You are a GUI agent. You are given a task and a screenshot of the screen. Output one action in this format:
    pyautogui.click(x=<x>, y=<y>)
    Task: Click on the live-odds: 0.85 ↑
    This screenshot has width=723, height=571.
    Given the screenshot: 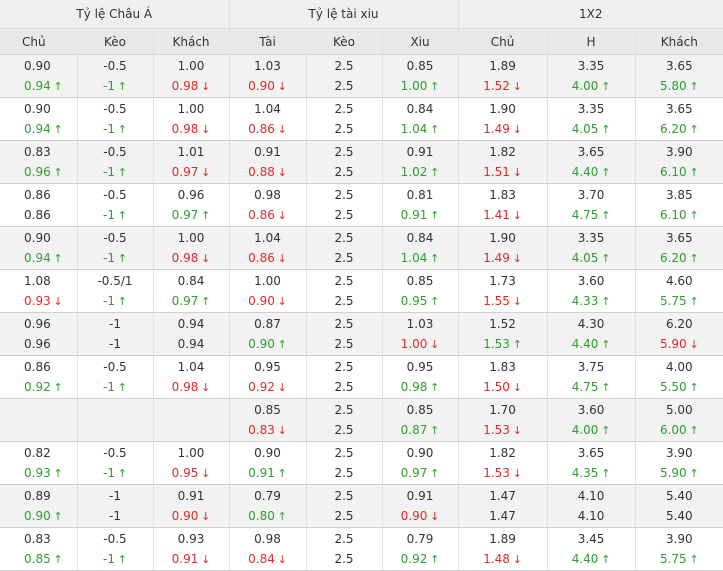 What is the action you would take?
    pyautogui.click(x=38, y=560)
    